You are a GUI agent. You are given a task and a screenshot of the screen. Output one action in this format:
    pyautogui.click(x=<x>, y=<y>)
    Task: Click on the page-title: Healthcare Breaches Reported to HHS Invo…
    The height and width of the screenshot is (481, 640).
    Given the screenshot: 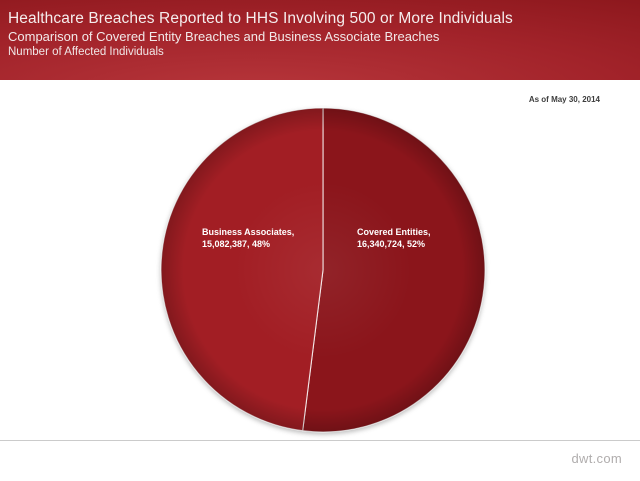 What is the action you would take?
    pyautogui.click(x=260, y=18)
    